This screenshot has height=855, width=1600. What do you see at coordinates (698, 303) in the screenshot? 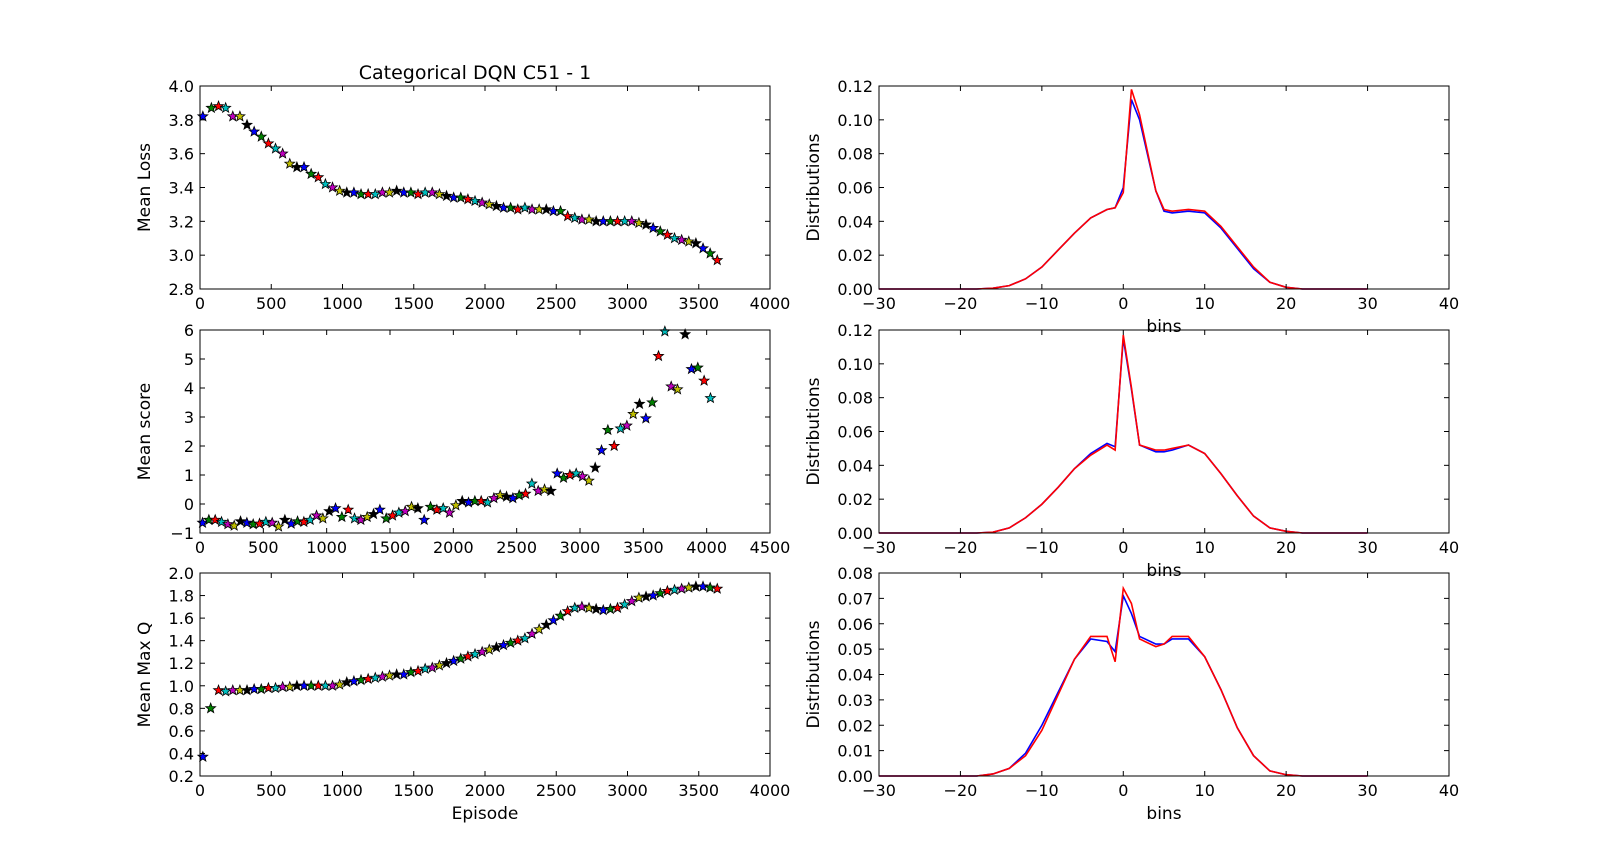
I see `x-tick-label: 3500` at bounding box center [698, 303].